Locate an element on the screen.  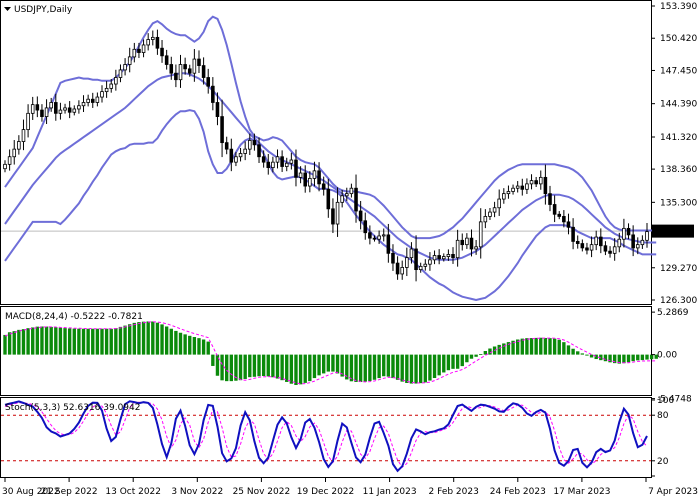
time-tick-label: 3 Nov 2022 is located at coordinates (197, 492).